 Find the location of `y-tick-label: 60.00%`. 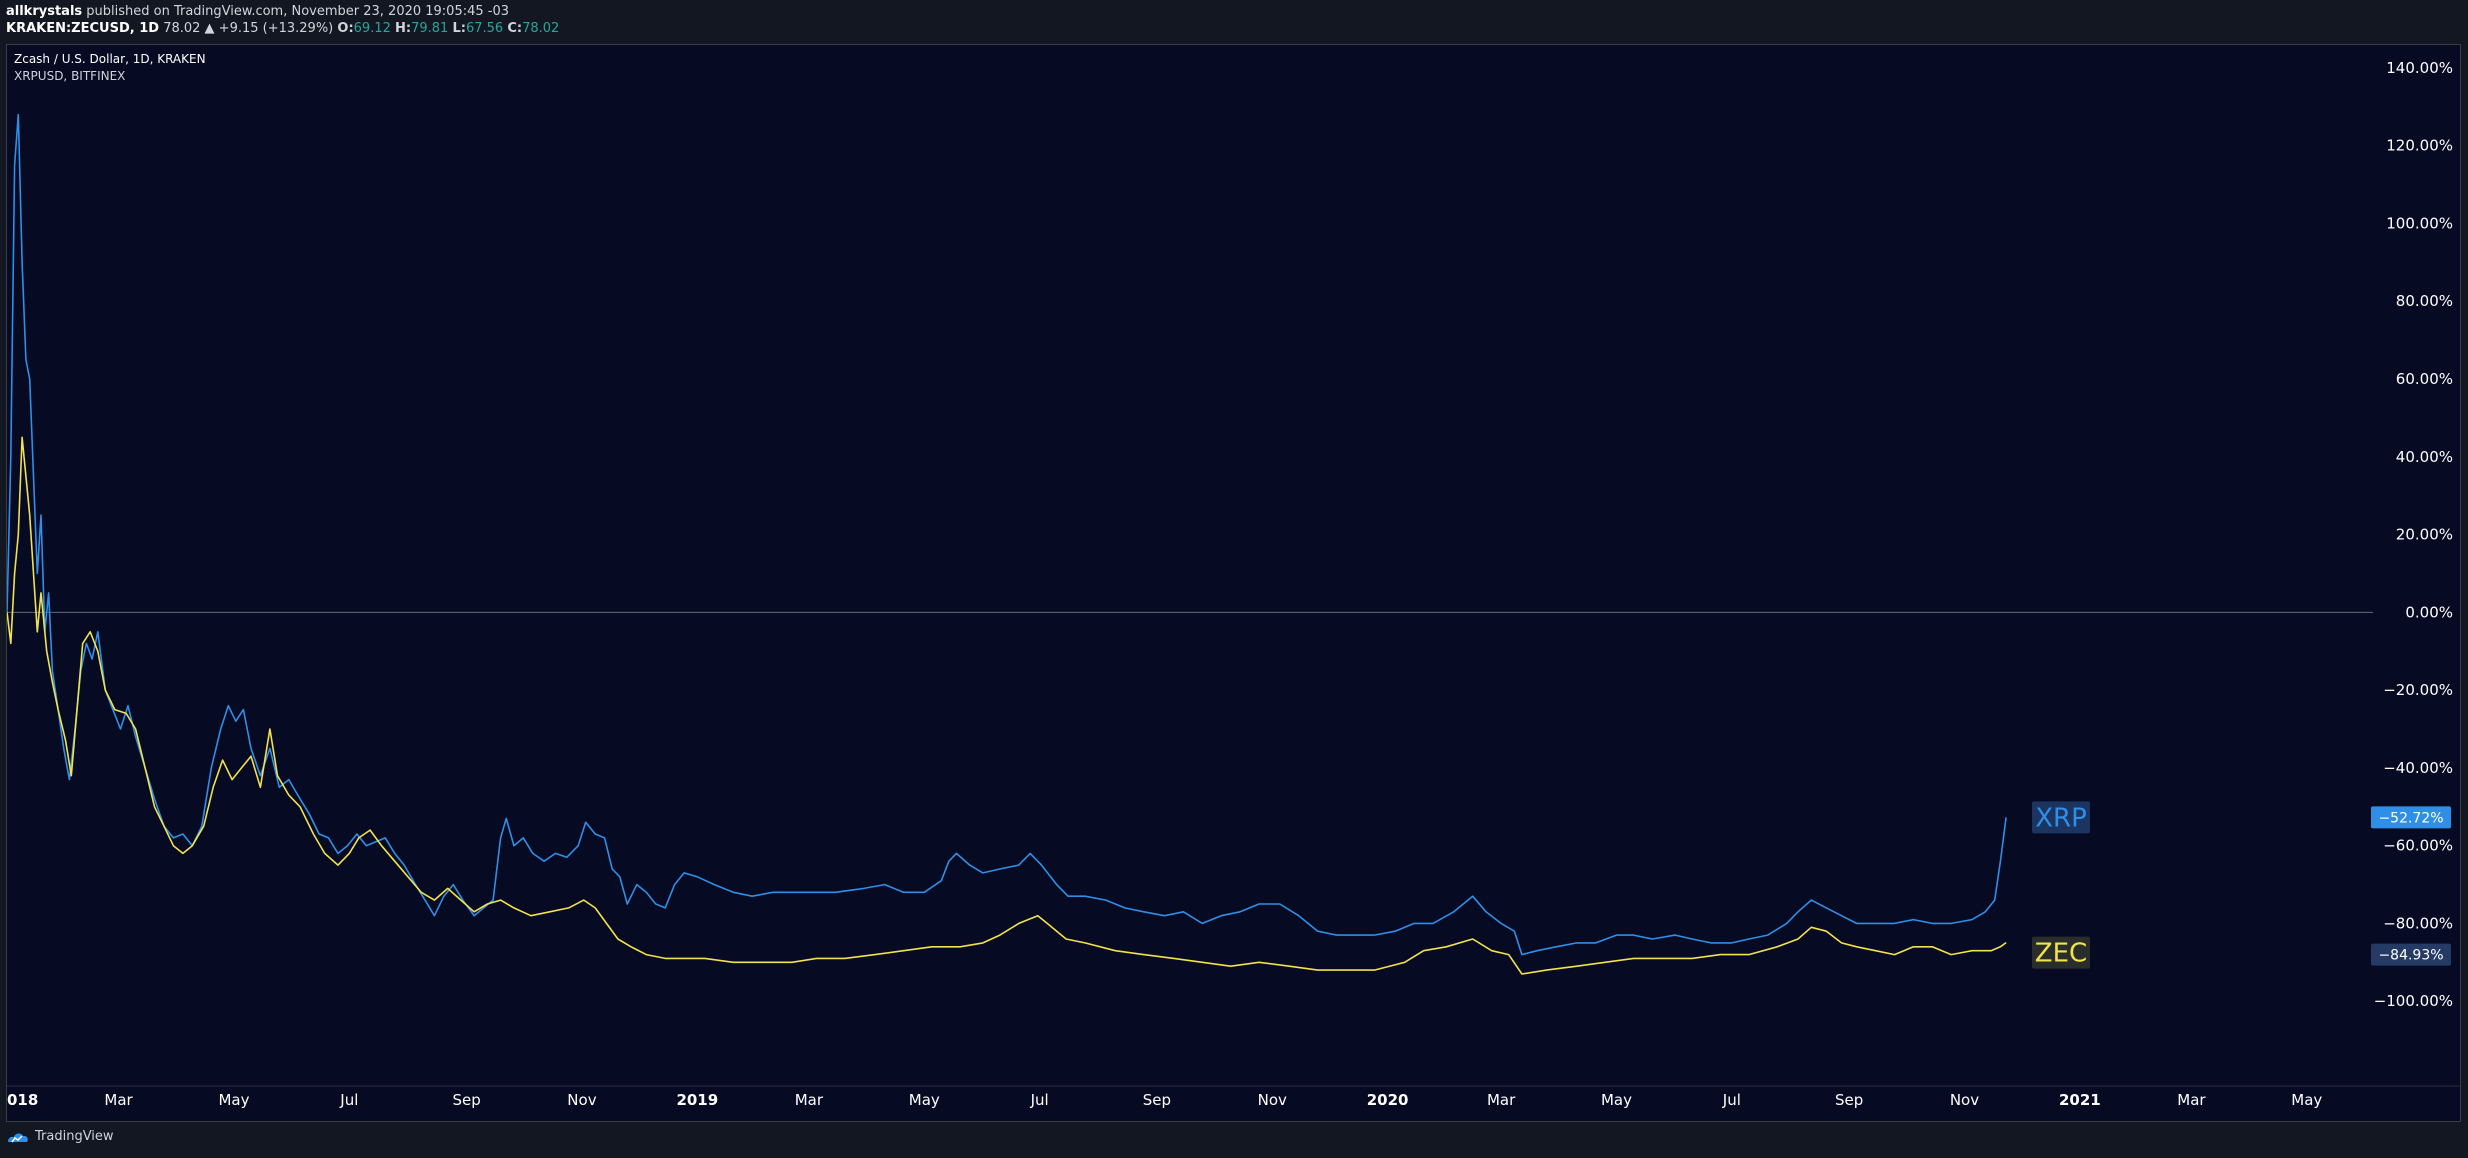

y-tick-label: 60.00% is located at coordinates (2424, 379).